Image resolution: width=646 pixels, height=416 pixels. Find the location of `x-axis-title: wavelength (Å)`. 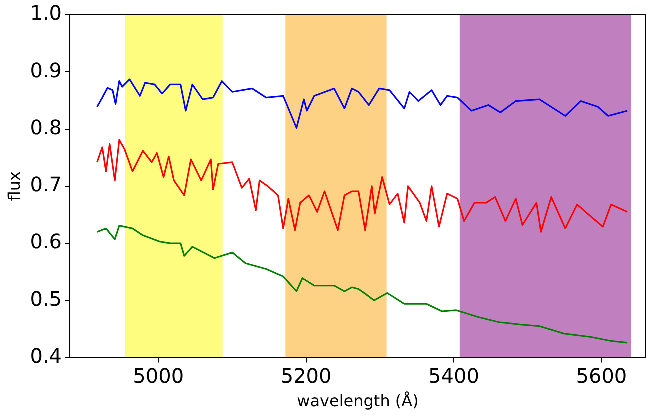

x-axis-title: wavelength (Å) is located at coordinates (358, 401).